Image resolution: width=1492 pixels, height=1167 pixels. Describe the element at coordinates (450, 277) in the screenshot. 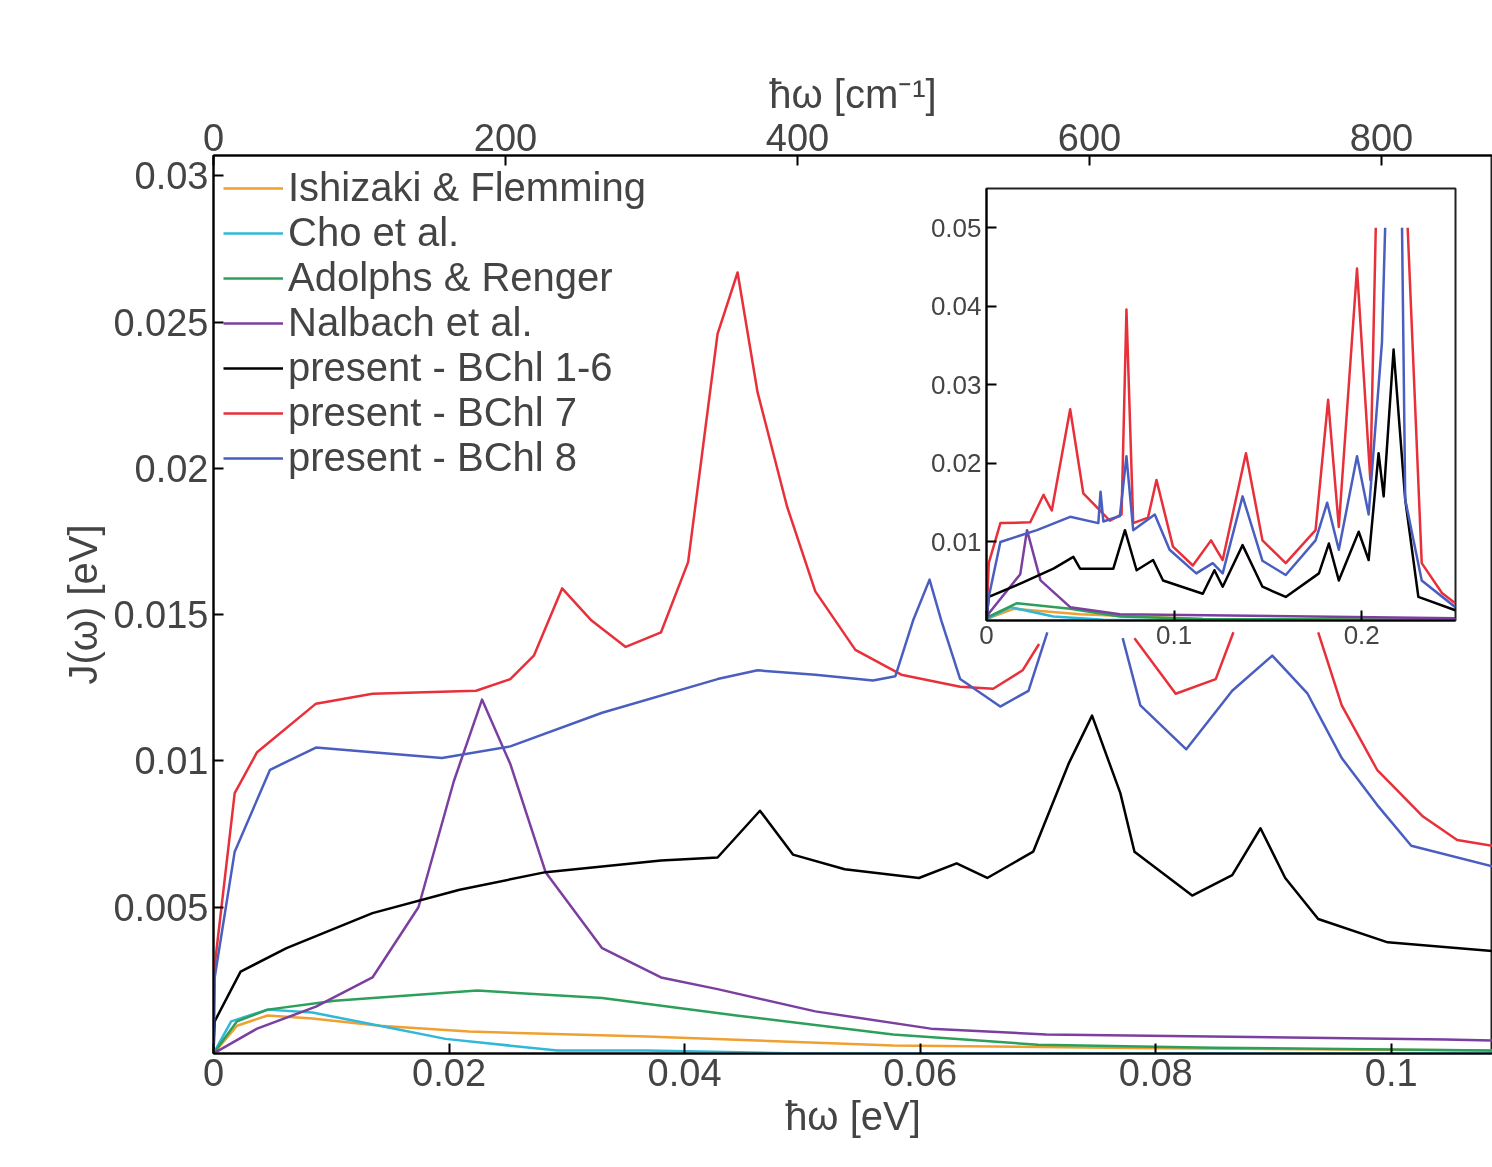

I see `legend-label: Adolphs & Renger` at that location.